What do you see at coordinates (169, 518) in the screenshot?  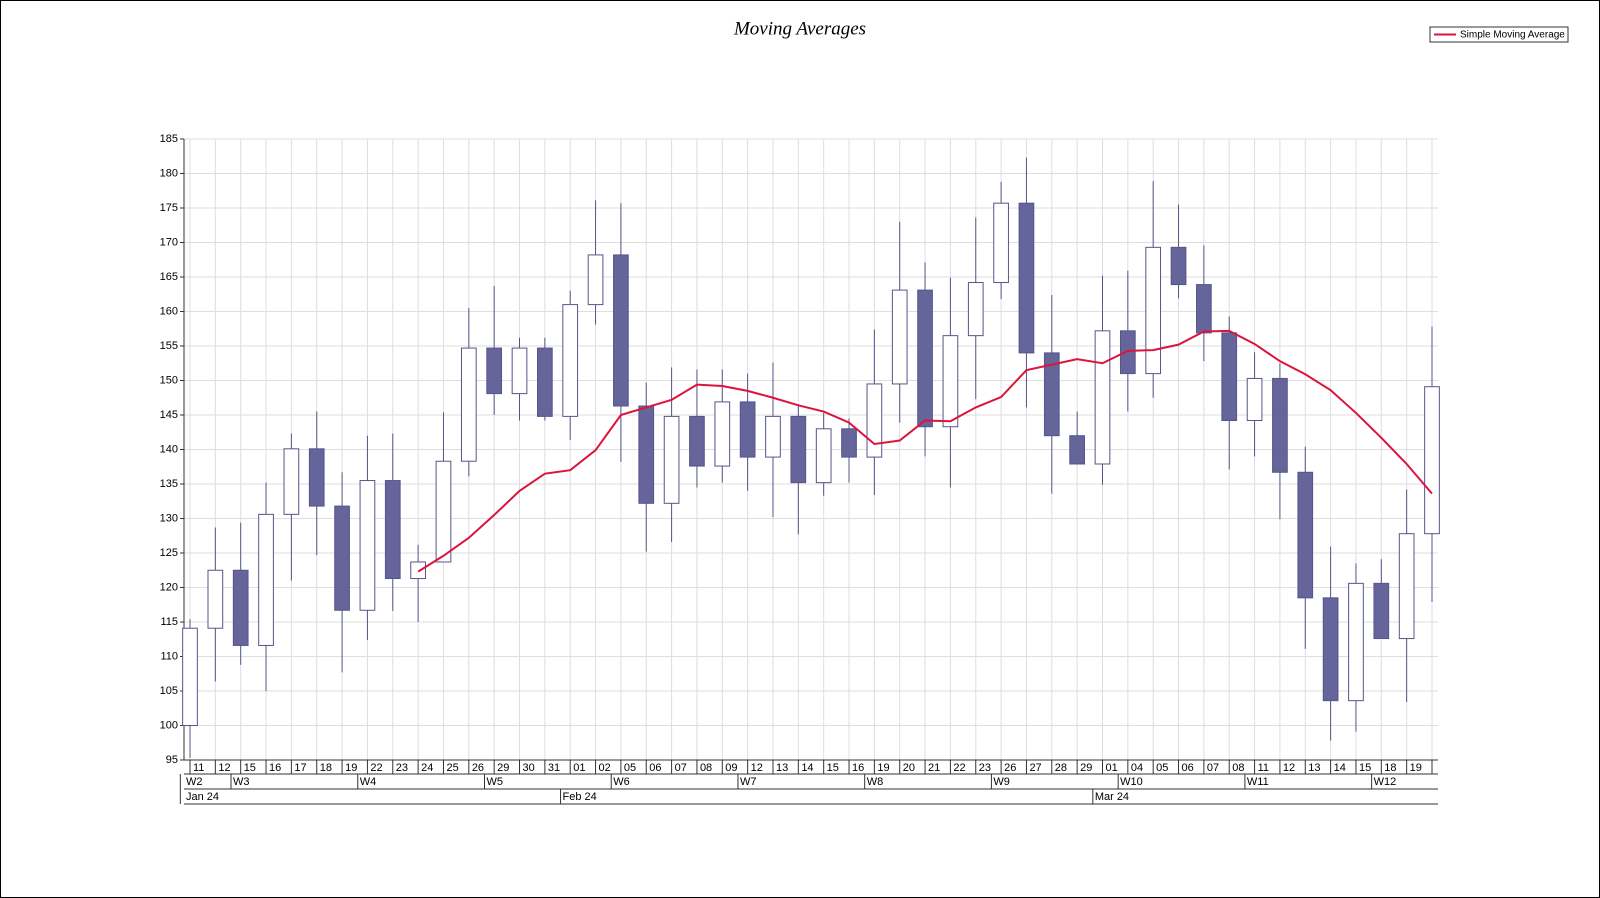 I see `y-tick-label: 130` at bounding box center [169, 518].